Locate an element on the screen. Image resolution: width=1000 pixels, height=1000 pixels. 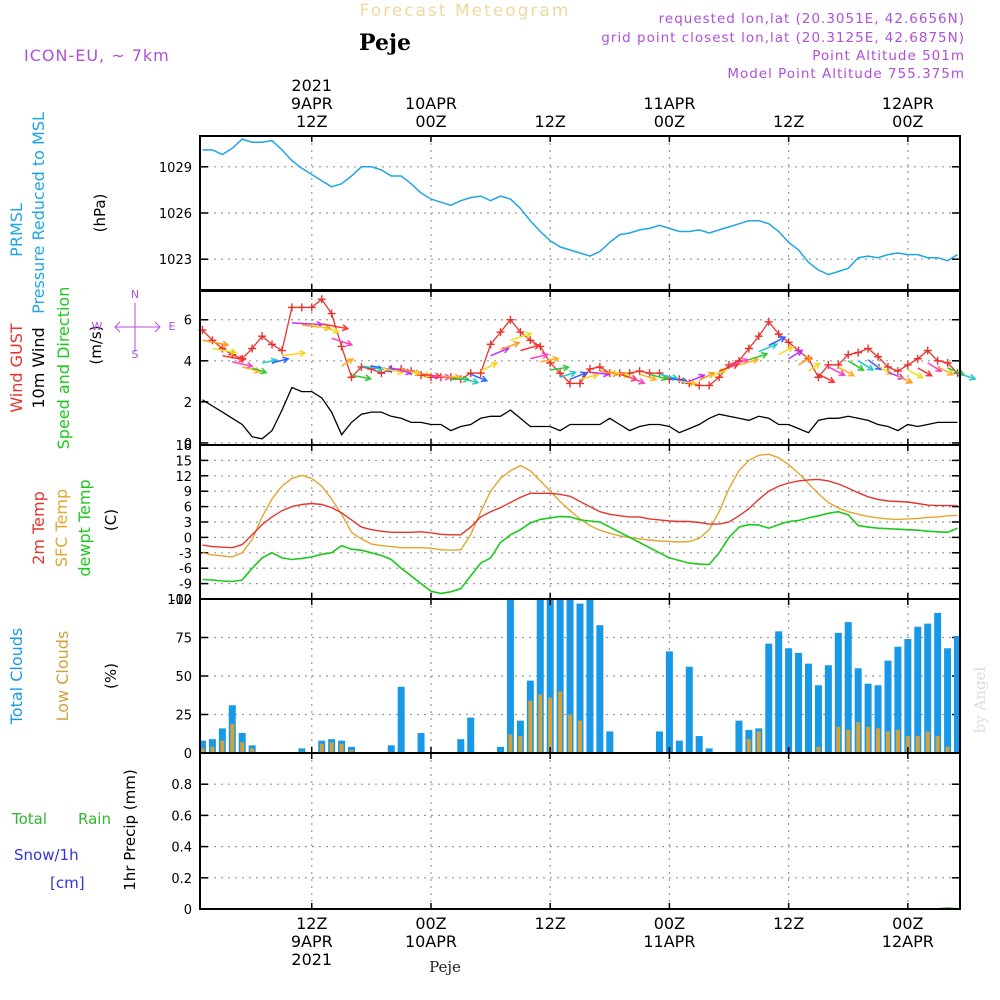
series-dewpt-line is located at coordinates (580, 552).